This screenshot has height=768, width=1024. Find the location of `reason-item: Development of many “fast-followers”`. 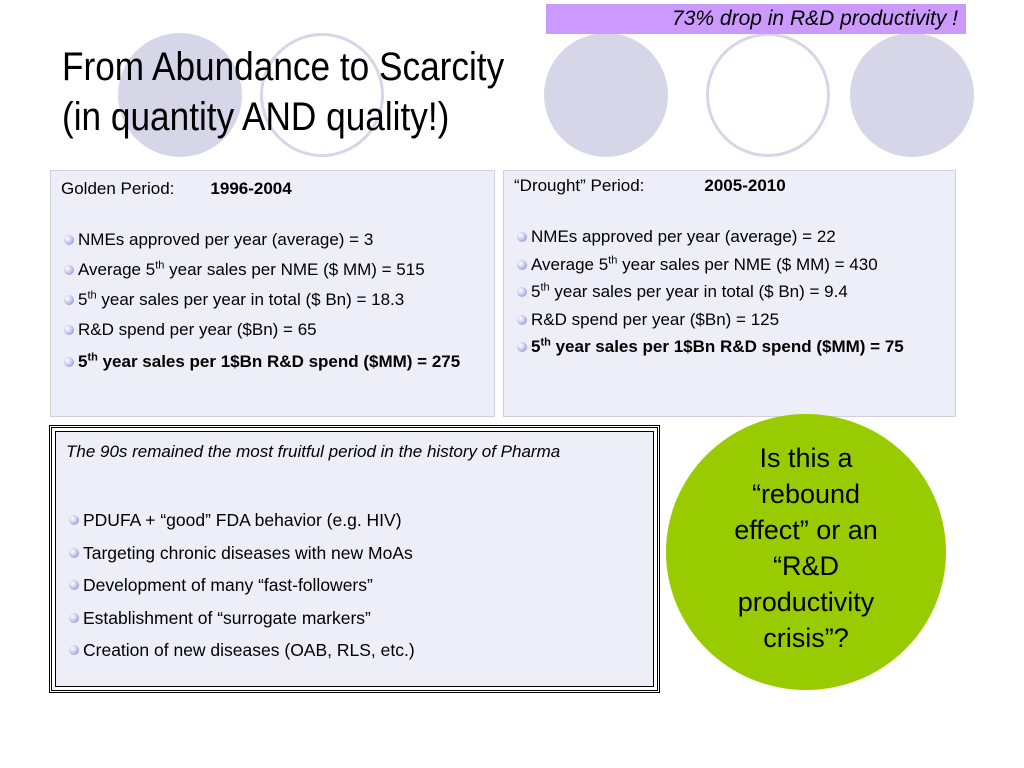

reason-item: Development of many “fast-followers” is located at coordinates (354, 585).